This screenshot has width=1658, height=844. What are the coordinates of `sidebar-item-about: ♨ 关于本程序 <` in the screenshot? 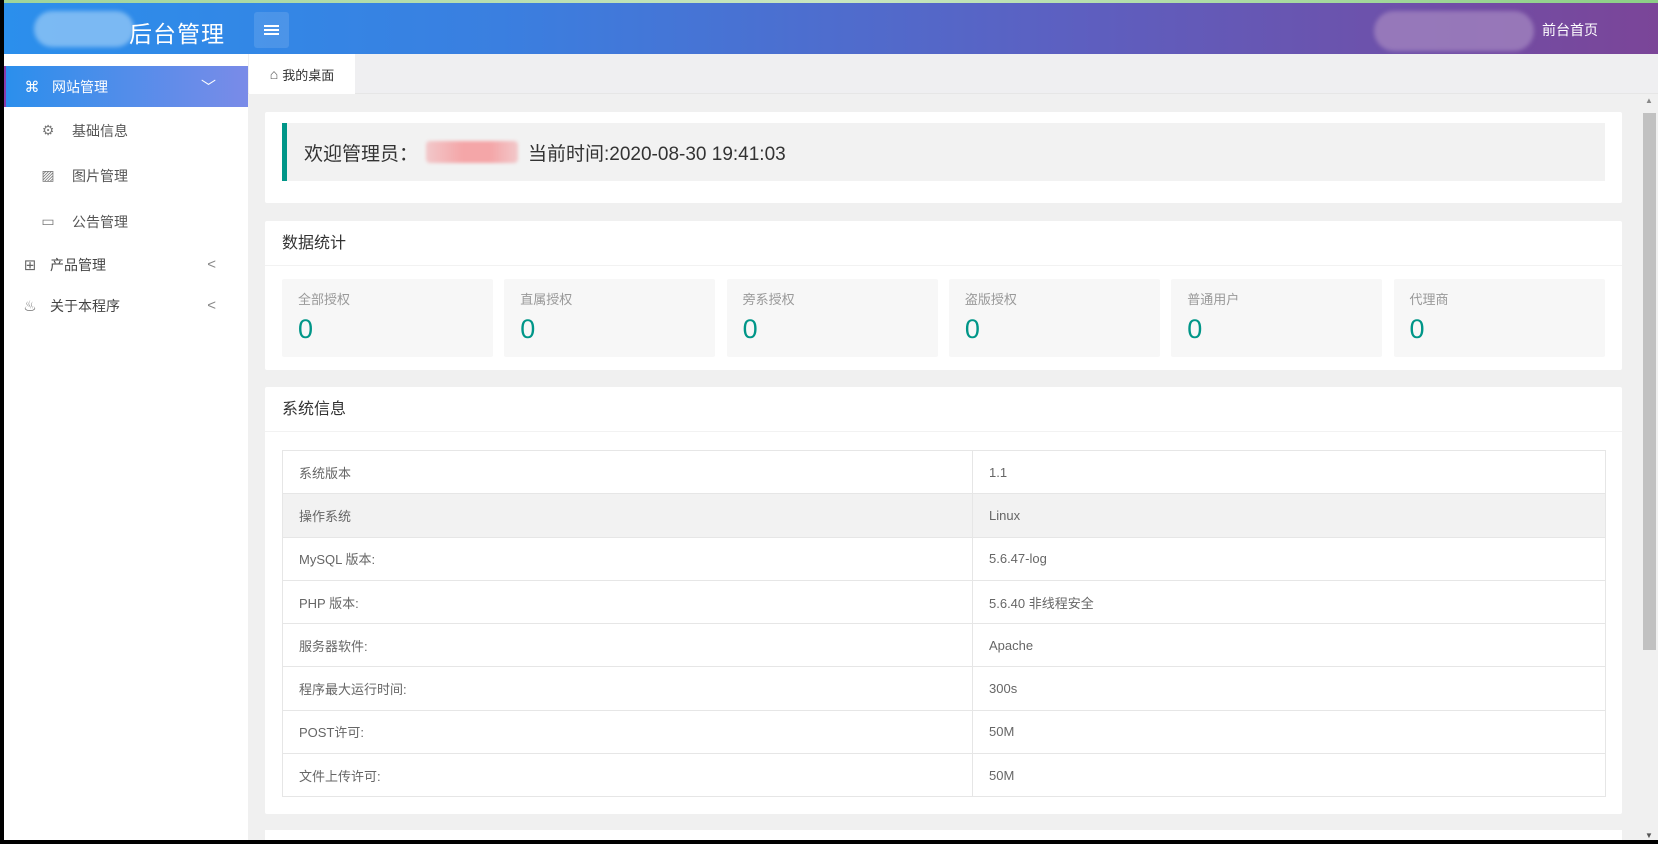 It's located at (126, 305).